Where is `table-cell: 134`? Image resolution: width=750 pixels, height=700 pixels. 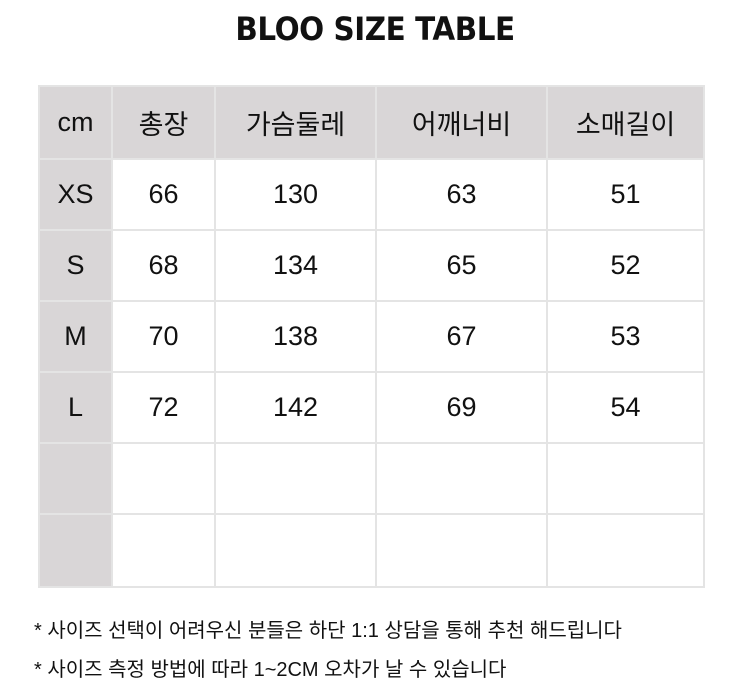 table-cell: 134 is located at coordinates (295, 265).